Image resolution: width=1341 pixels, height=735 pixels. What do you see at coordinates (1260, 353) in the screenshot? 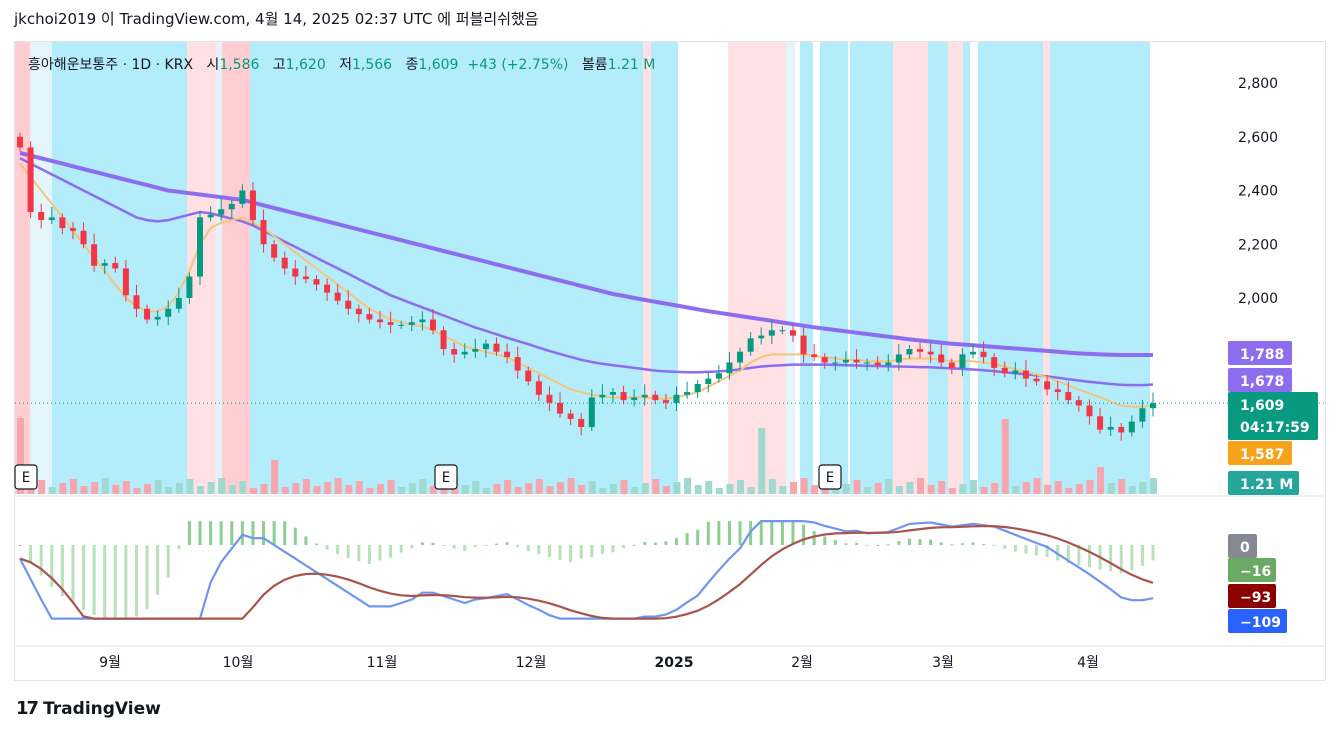
I see `price-badge: 1,788` at bounding box center [1260, 353].